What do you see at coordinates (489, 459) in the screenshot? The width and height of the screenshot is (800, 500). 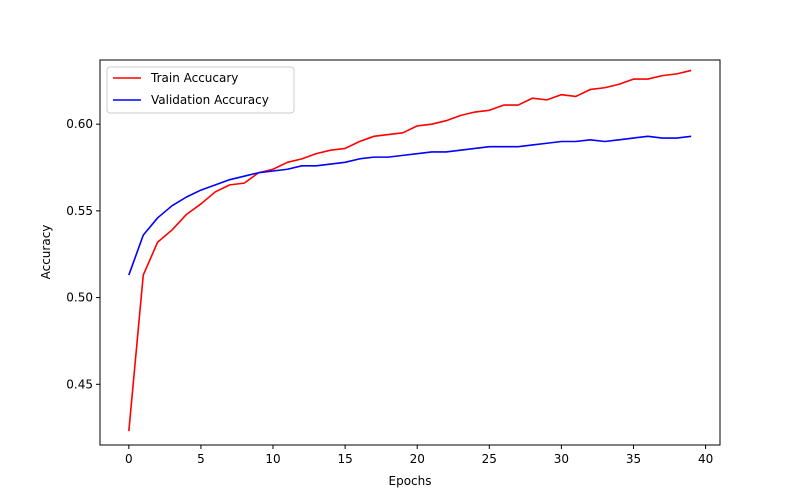 I see `x-tick-label: 25` at bounding box center [489, 459].